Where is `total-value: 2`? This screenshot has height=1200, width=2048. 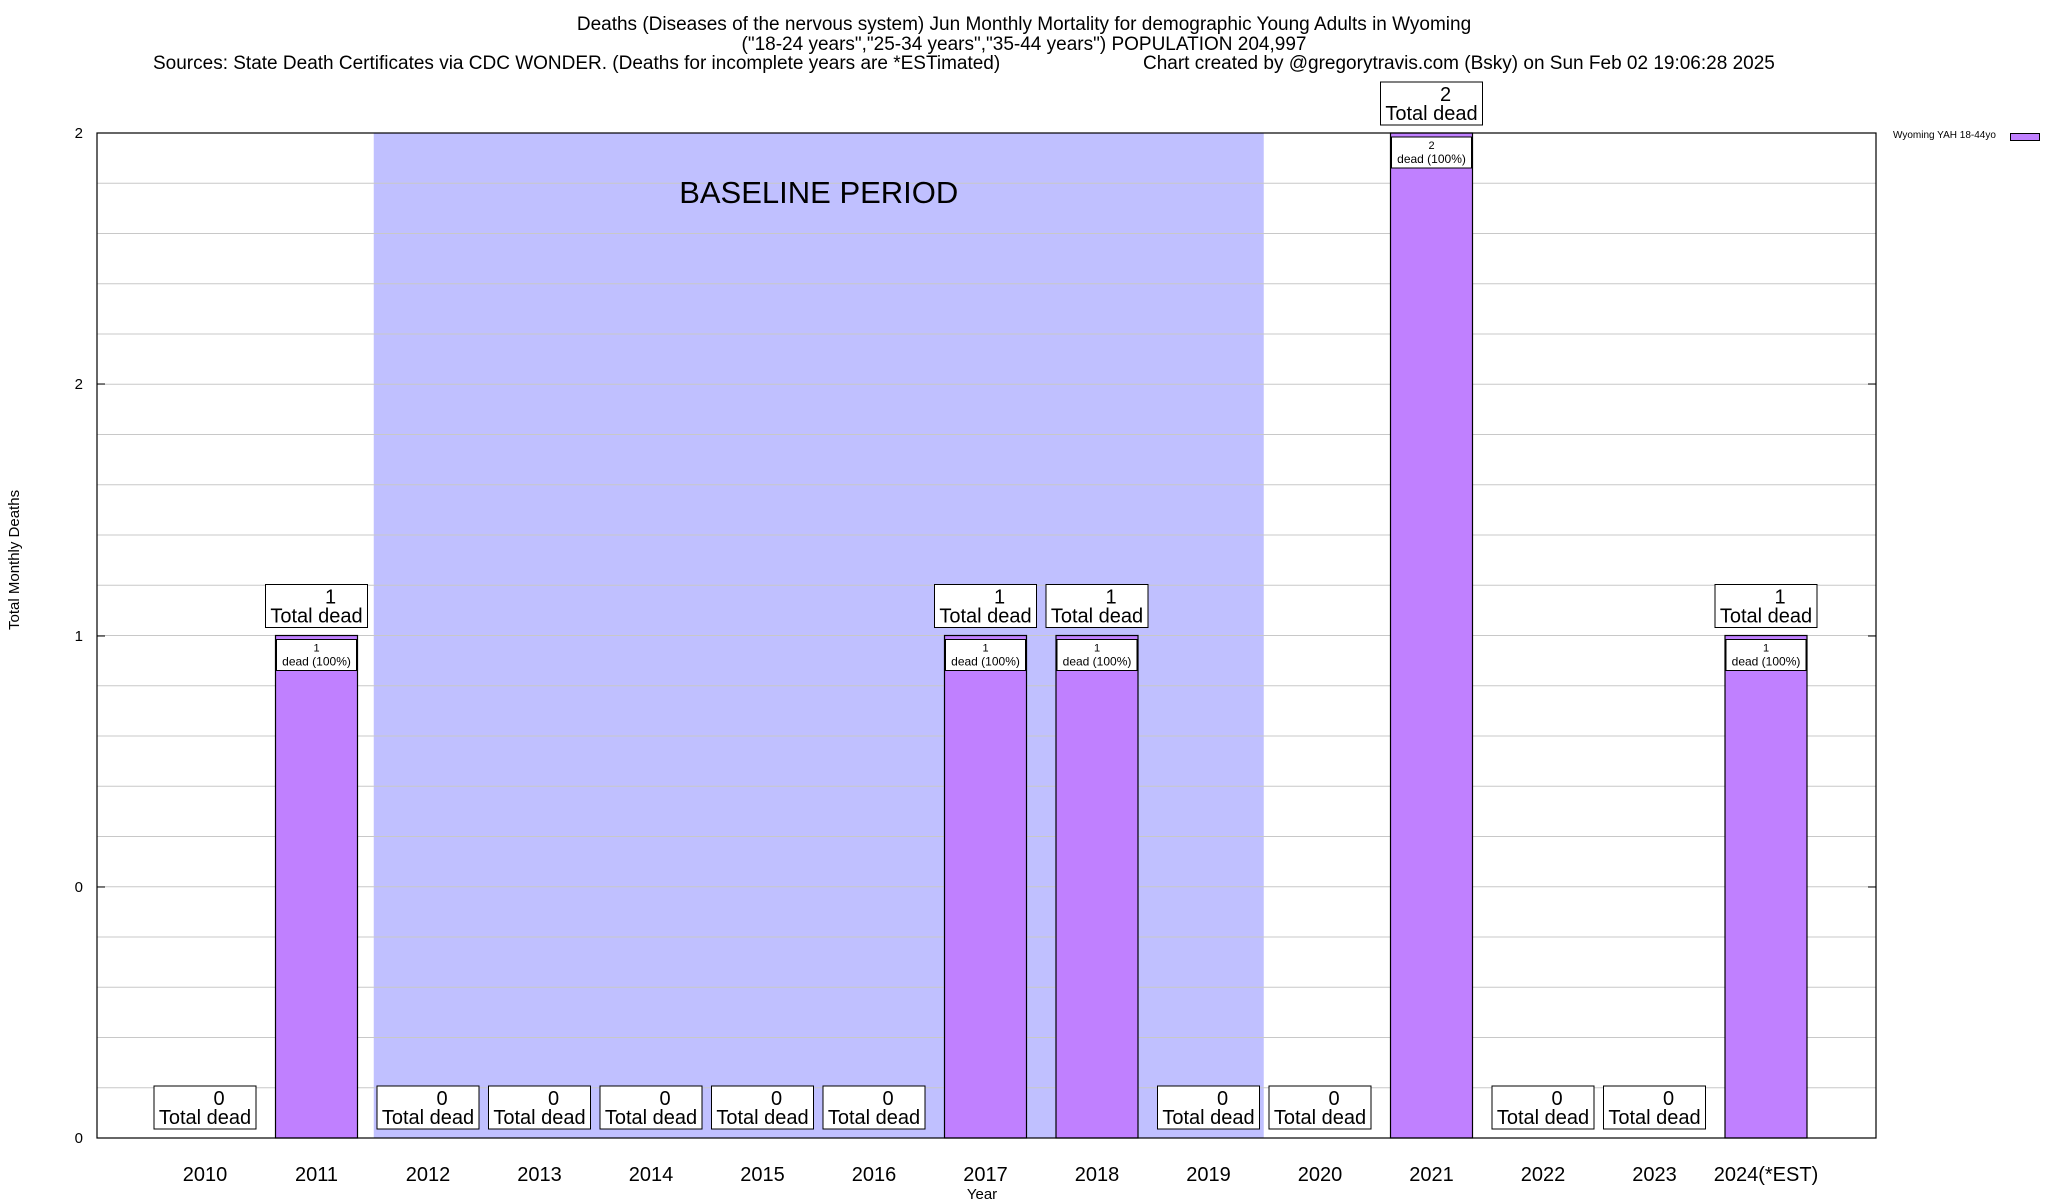
total-value: 2 is located at coordinates (1445, 95).